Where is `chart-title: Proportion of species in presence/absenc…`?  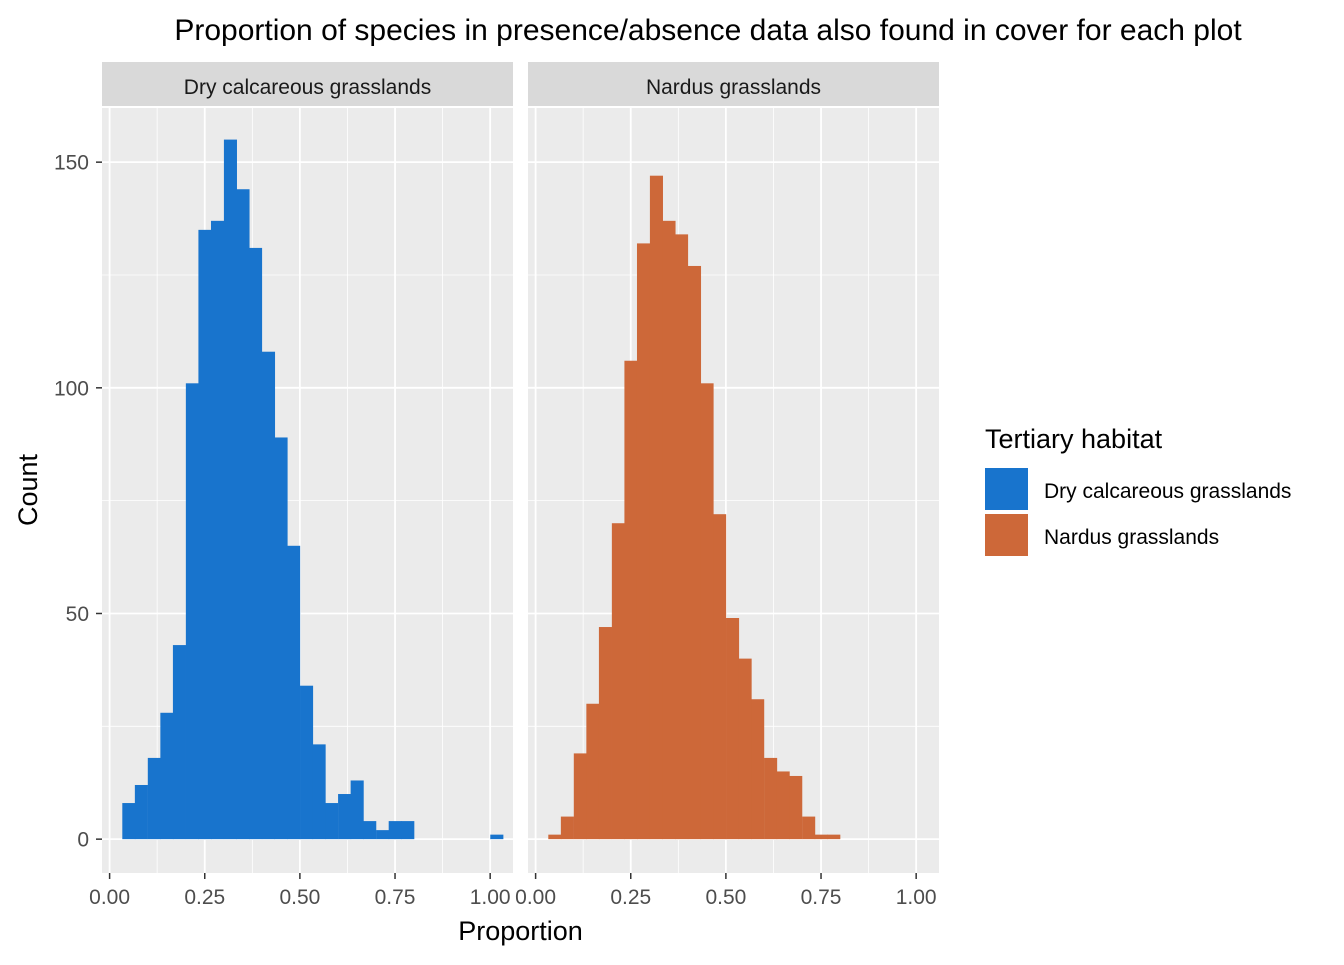
chart-title: Proportion of species in presence/absenc… is located at coordinates (708, 30).